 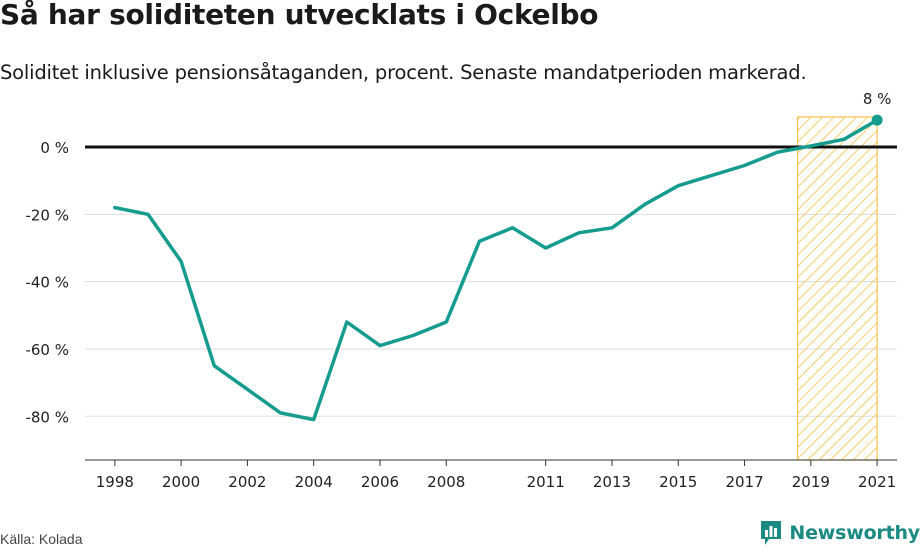 I want to click on highlight-band, so click(x=837, y=288).